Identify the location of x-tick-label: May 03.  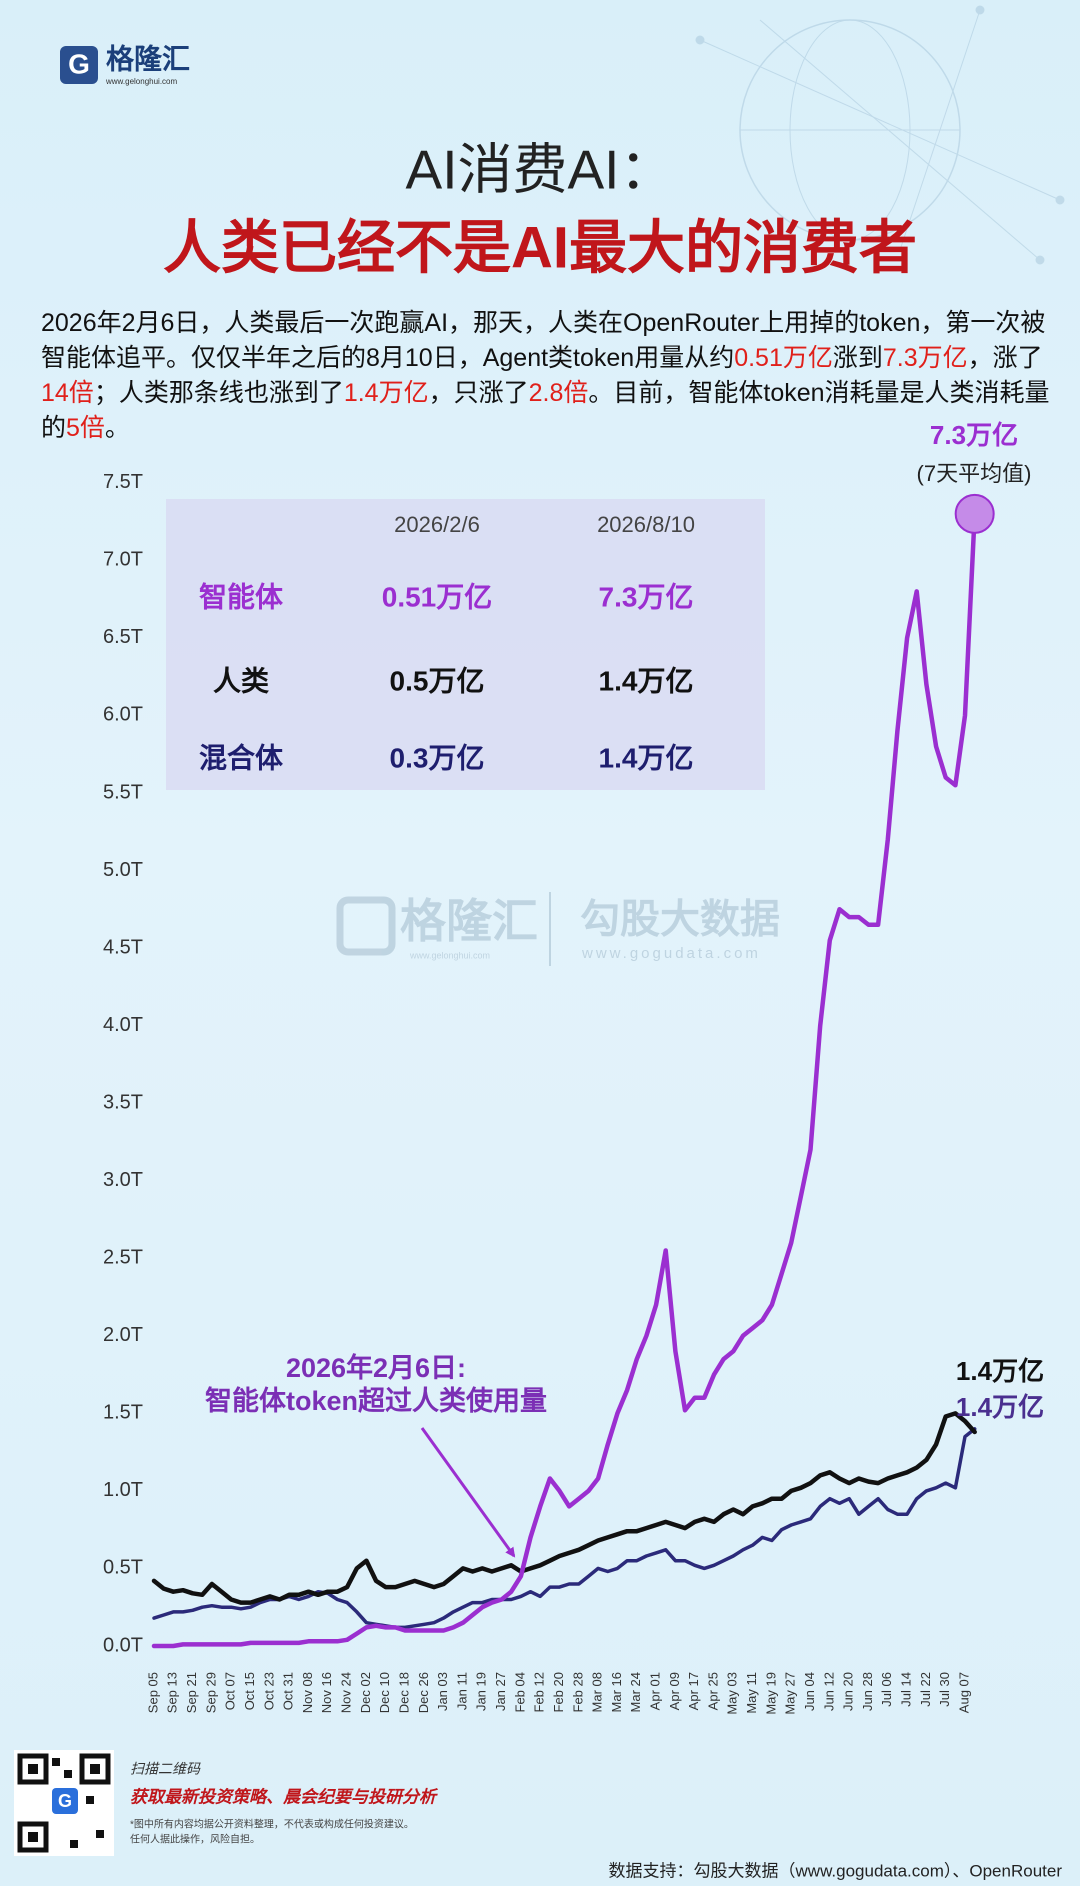
(732, 1693).